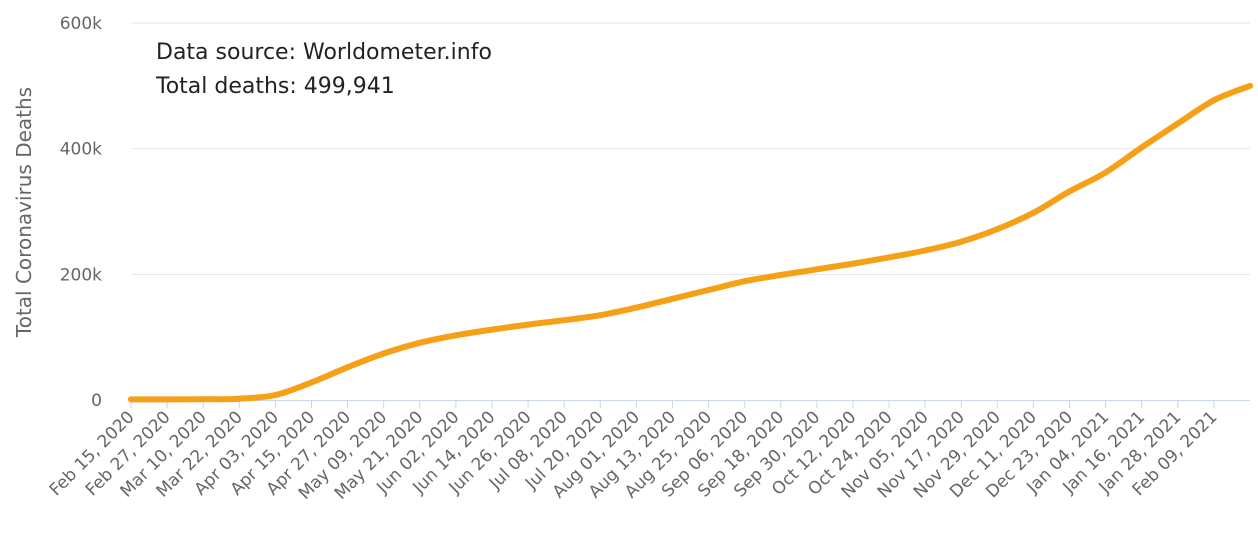 This screenshot has height=546, width=1258. Describe the element at coordinates (96, 401) in the screenshot. I see `y-tick-label: 0` at that location.